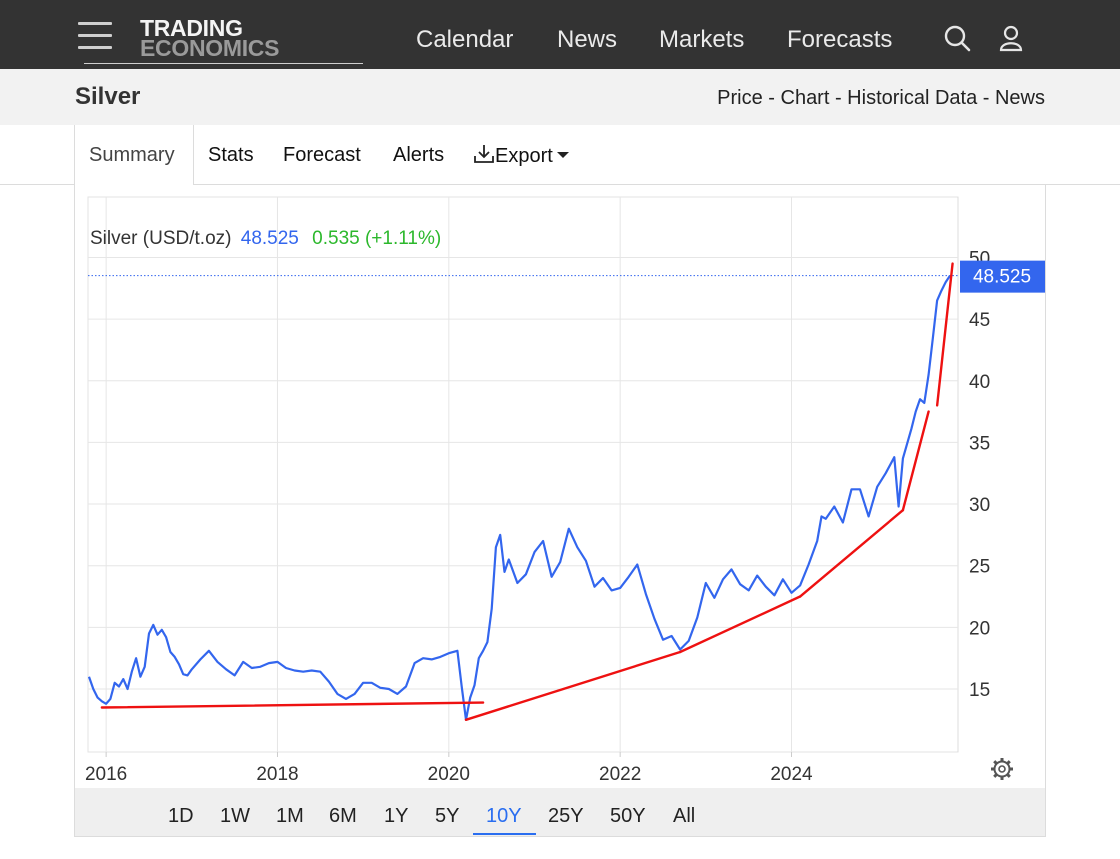 This screenshot has height=859, width=1120. What do you see at coordinates (191, 28) in the screenshot?
I see `logo-line1: TRADING` at bounding box center [191, 28].